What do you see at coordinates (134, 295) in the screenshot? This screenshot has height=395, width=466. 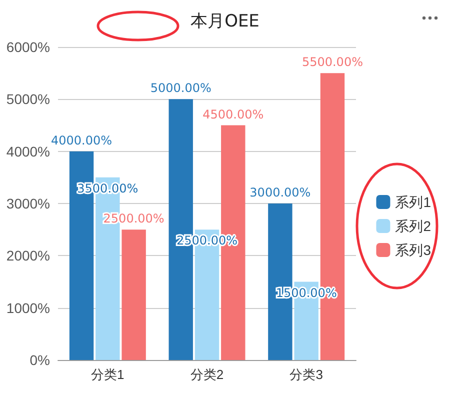 I see `bar` at bounding box center [134, 295].